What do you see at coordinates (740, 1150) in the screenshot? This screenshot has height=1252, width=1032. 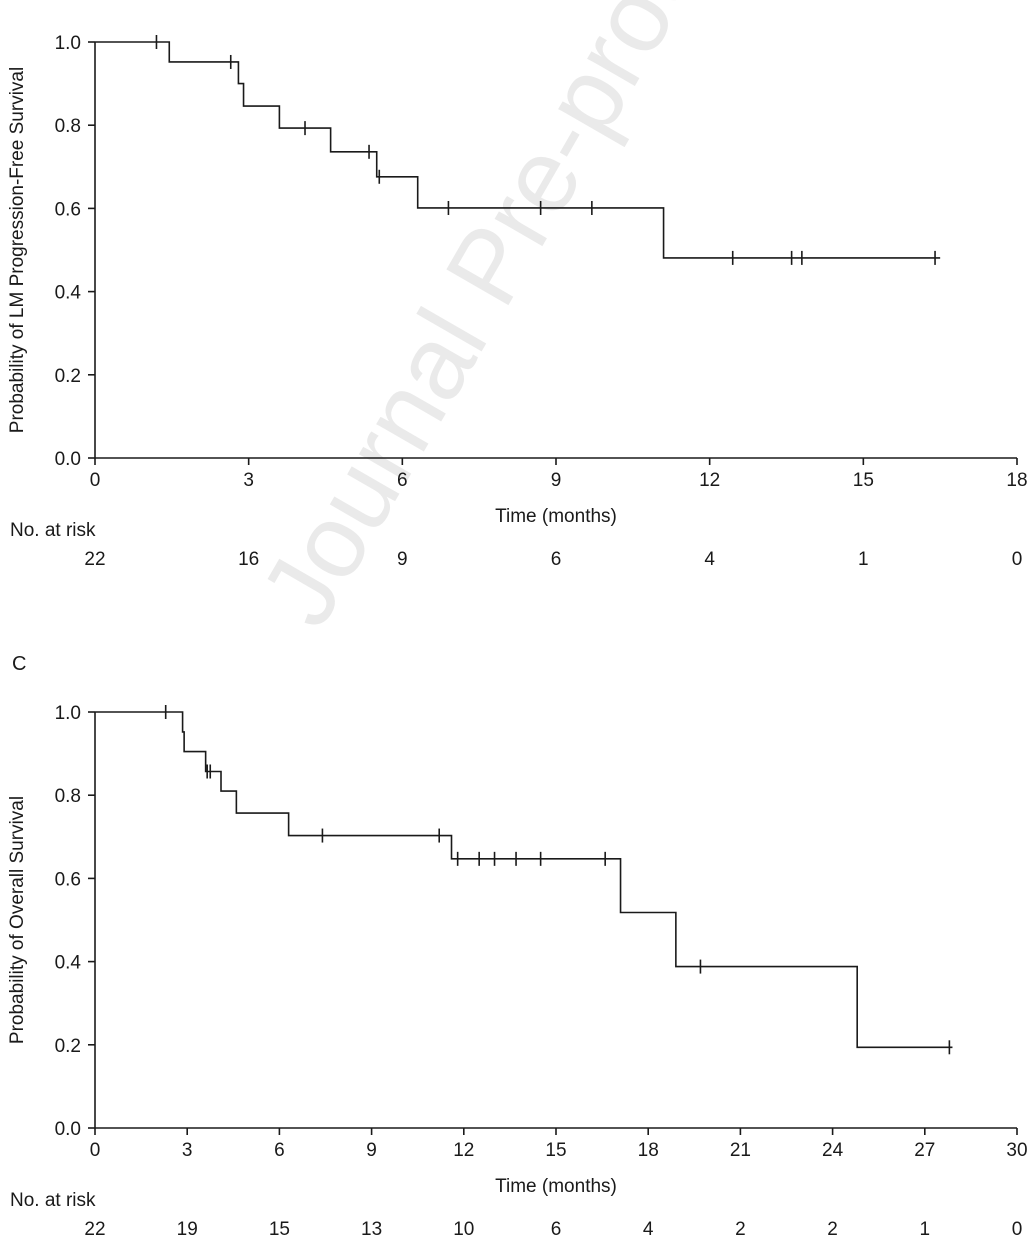 I see `x-tick-label: 21` at bounding box center [740, 1150].